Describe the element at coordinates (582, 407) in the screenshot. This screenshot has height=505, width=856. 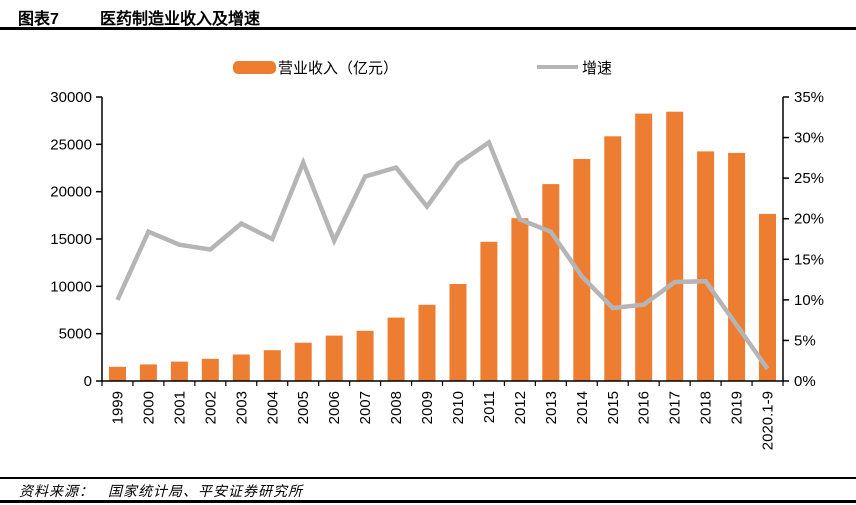
I see `x-axis-label: 2014` at that location.